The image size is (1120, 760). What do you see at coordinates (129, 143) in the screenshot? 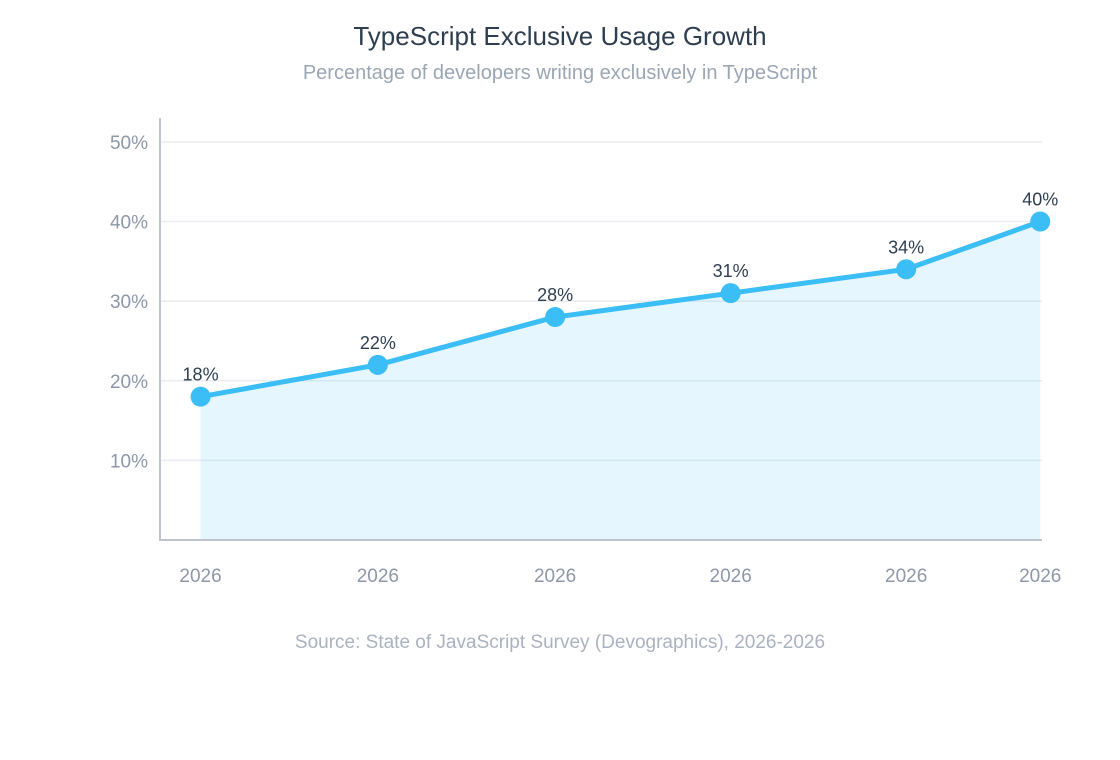
I see `y-axis-tick-label: 50%` at bounding box center [129, 143].